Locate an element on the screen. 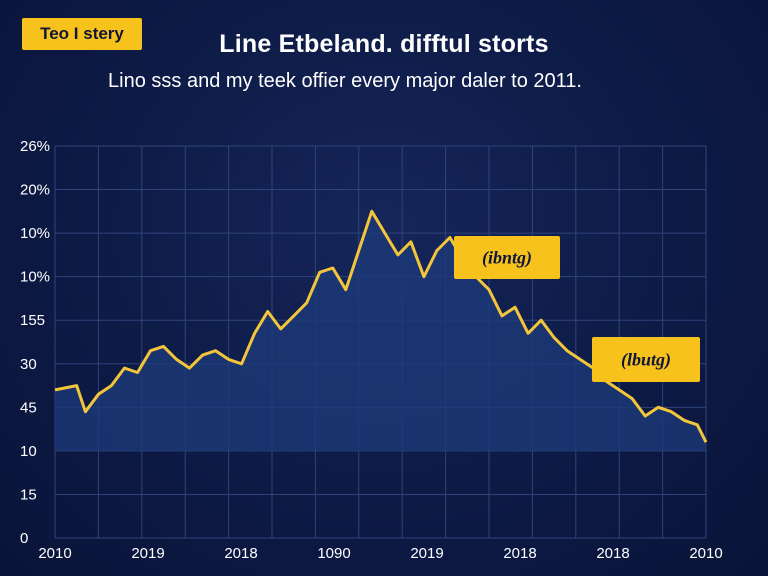  y-tick-label: 10 is located at coordinates (28, 451).